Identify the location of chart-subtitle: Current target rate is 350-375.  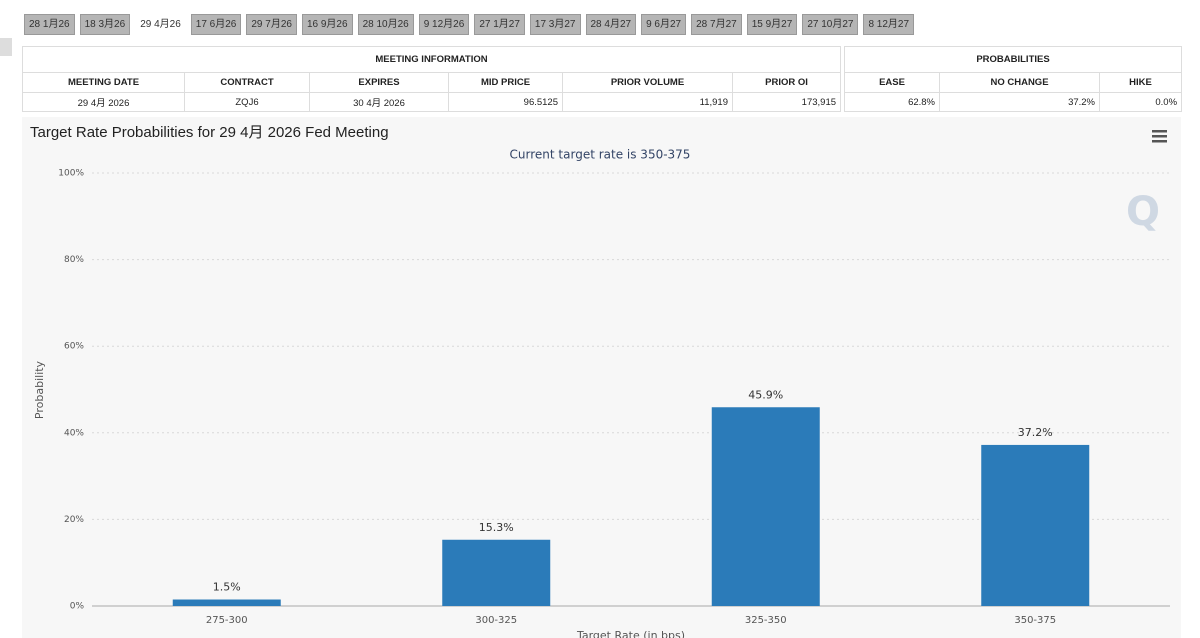
(600, 155).